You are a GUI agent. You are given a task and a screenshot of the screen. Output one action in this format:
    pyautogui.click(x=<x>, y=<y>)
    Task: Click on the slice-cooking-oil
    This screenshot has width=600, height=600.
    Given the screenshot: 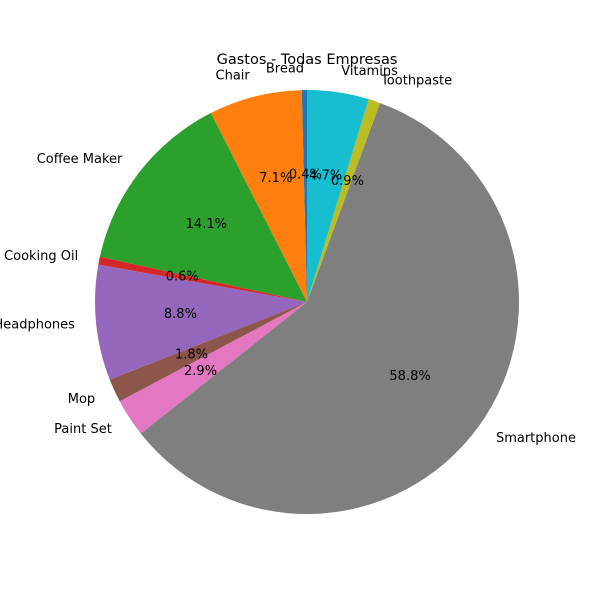 What is the action you would take?
    pyautogui.click(x=202, y=279)
    